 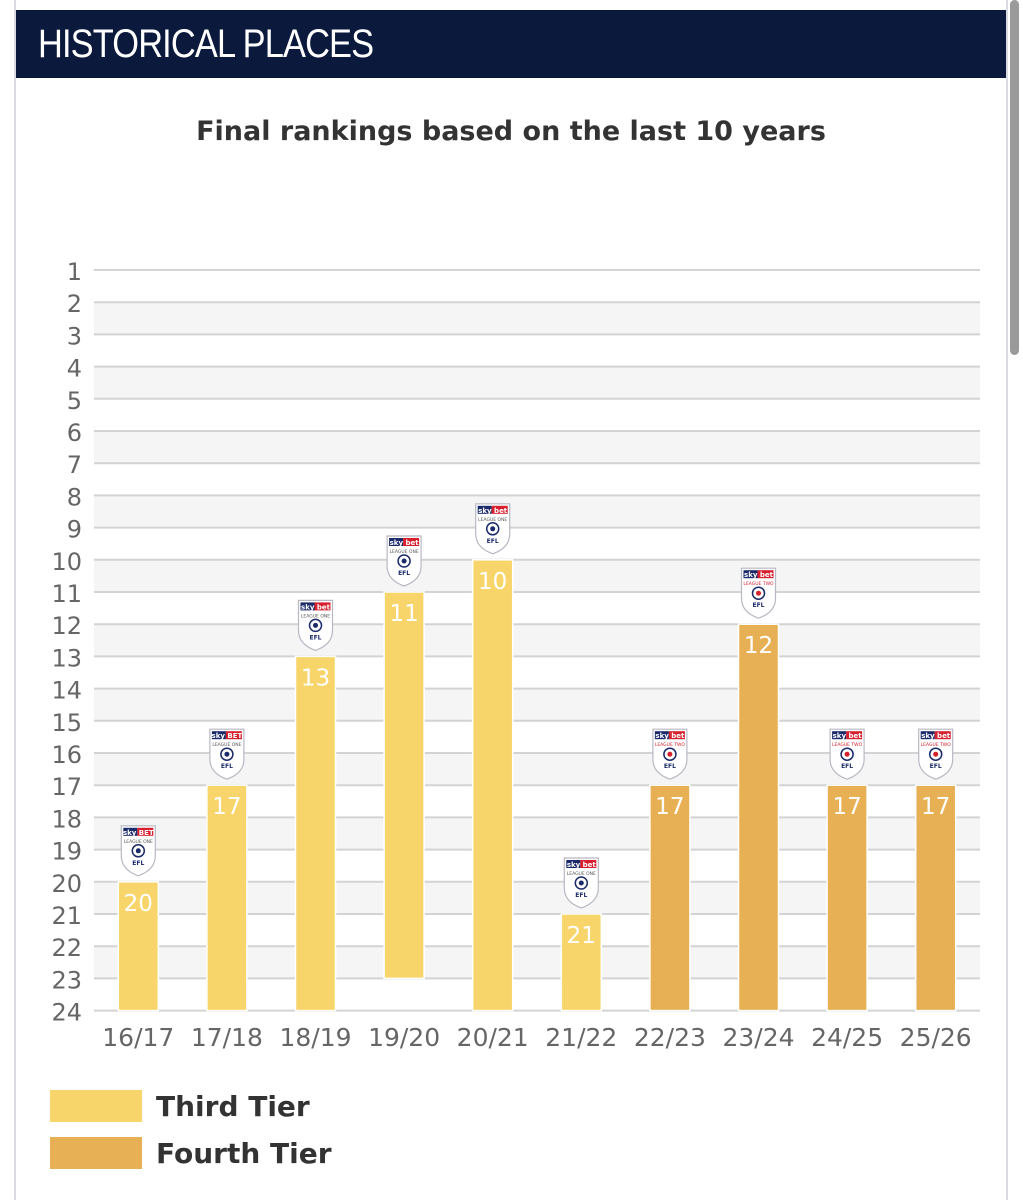 What do you see at coordinates (315, 1037) in the screenshot?
I see `x-tick-label: 18/19` at bounding box center [315, 1037].